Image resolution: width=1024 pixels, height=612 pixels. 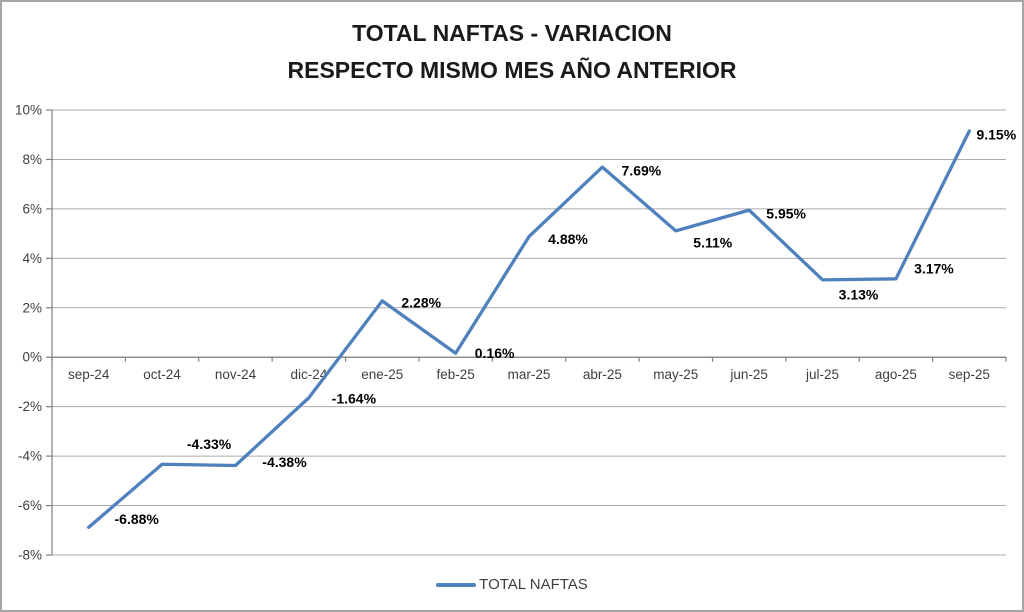 I want to click on data-label: -6.88%, so click(x=137, y=519).